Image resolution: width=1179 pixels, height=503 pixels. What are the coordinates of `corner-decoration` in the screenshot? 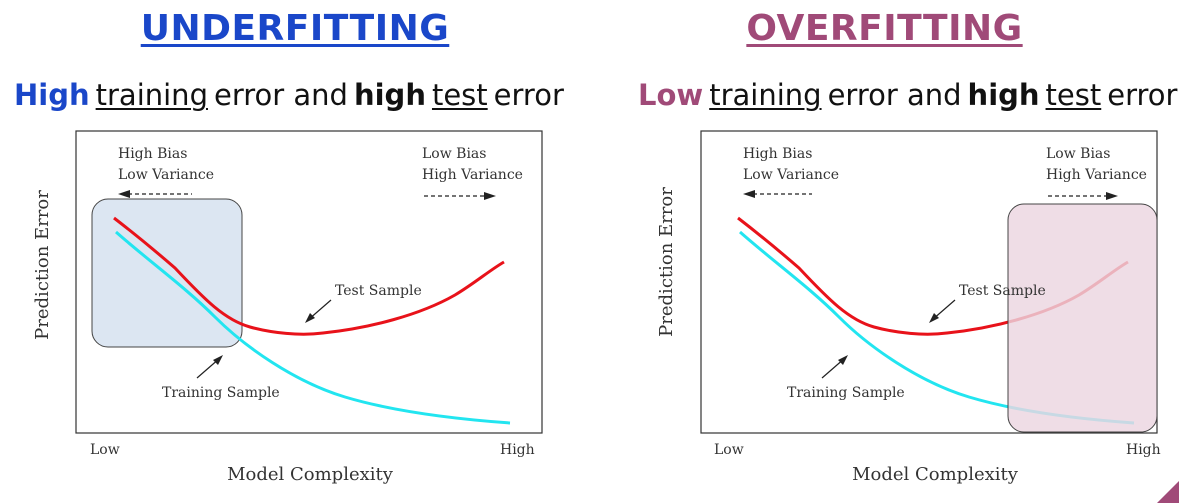 It's located at (1168, 492).